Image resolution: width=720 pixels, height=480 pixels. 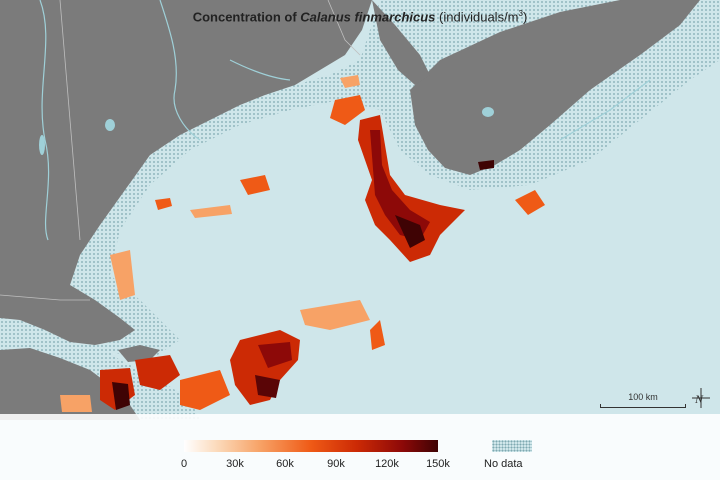 What do you see at coordinates (643, 406) in the screenshot?
I see `scale-bar-line` at bounding box center [643, 406].